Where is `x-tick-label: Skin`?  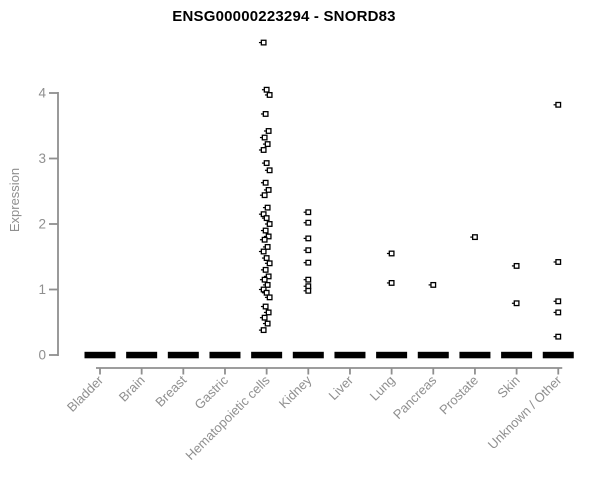 x-tick-label: Skin is located at coordinates (508, 387).